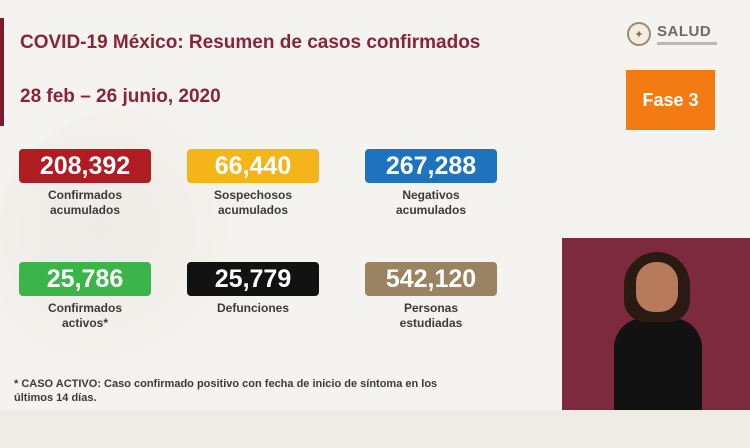 The width and height of the screenshot is (750, 448). I want to click on interpreter-hand, so click(657, 298).